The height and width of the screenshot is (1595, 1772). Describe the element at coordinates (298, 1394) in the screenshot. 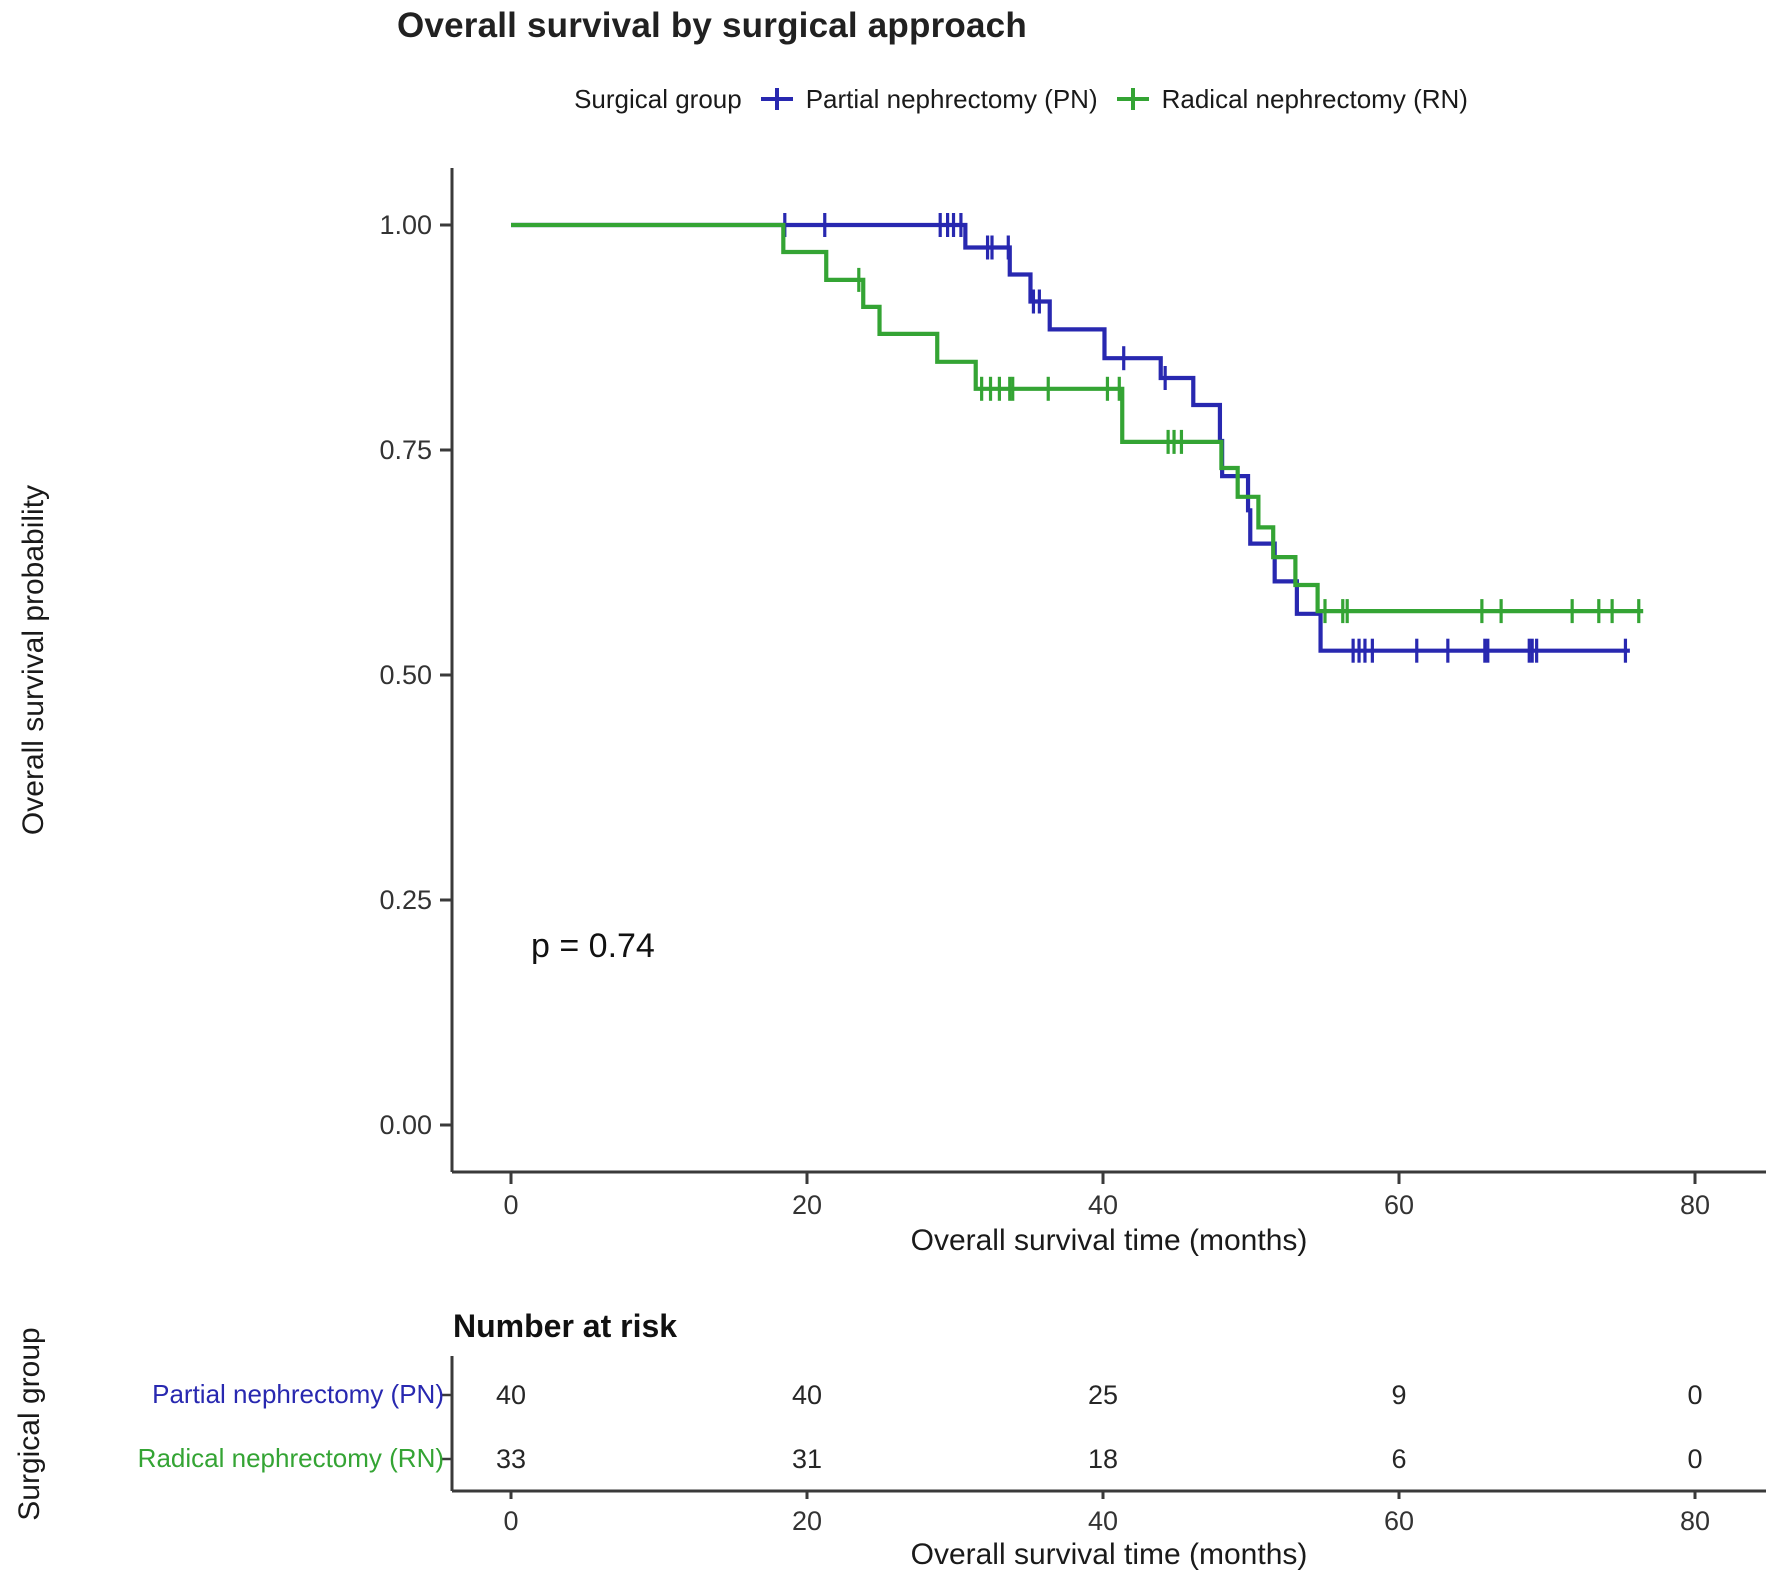

I see `risk-row-label-pn: Partial nephrectomy (PN)` at that location.